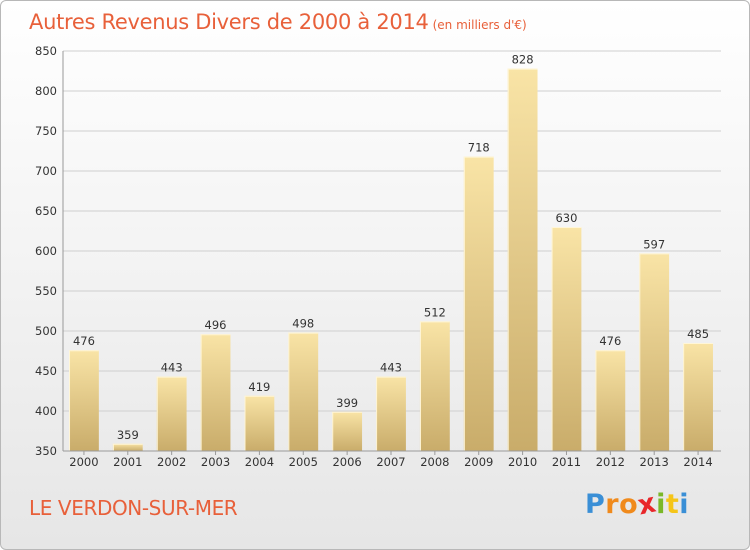 Image resolution: width=750 pixels, height=550 pixels. I want to click on x-tick-label-2004: 2004, so click(259, 462).